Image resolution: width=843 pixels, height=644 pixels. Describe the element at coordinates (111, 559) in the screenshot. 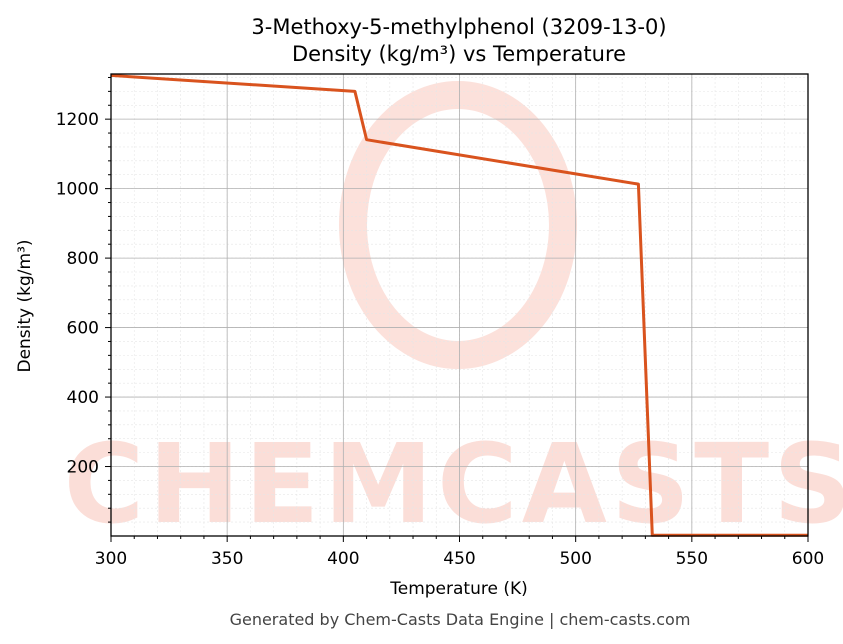

I see `x-tick-label: 300` at that location.